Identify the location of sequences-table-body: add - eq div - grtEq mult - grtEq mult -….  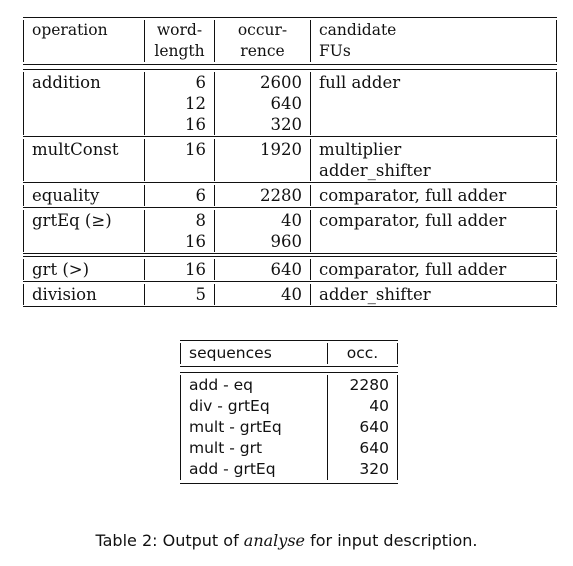
(289, 428).